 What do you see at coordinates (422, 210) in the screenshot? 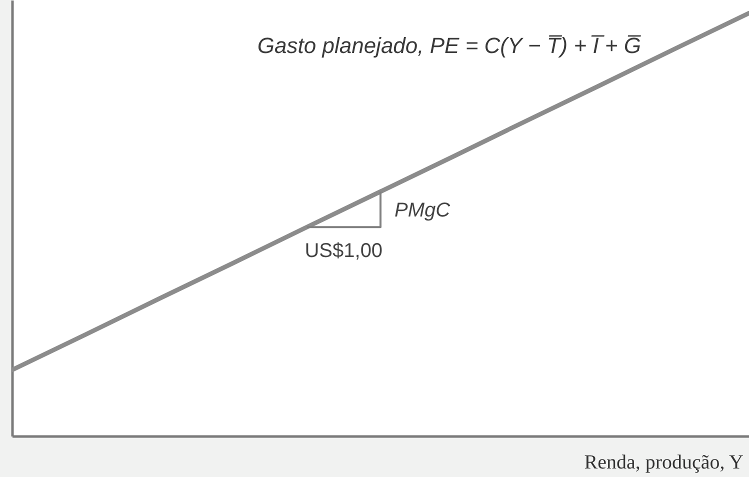
I see `annotation: PMgC` at bounding box center [422, 210].